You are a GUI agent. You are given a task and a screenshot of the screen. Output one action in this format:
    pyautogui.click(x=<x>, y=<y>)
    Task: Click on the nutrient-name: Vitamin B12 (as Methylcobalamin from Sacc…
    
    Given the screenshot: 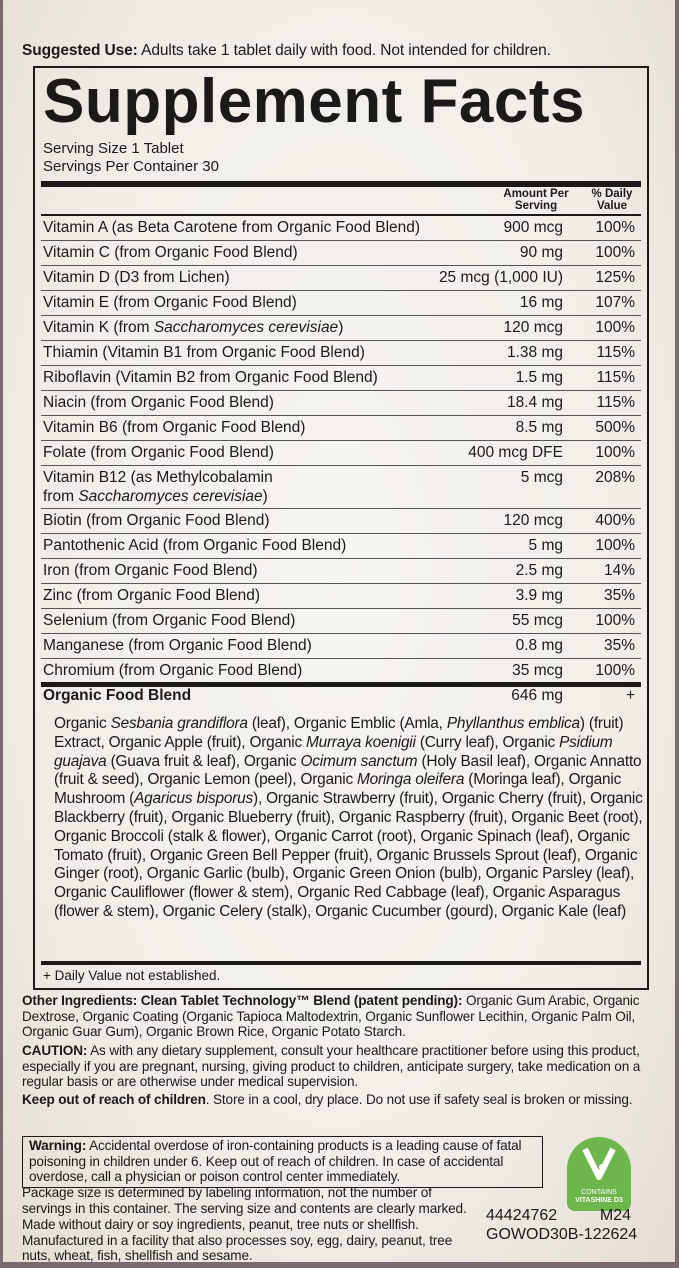 What is the action you would take?
    pyautogui.click(x=158, y=487)
    